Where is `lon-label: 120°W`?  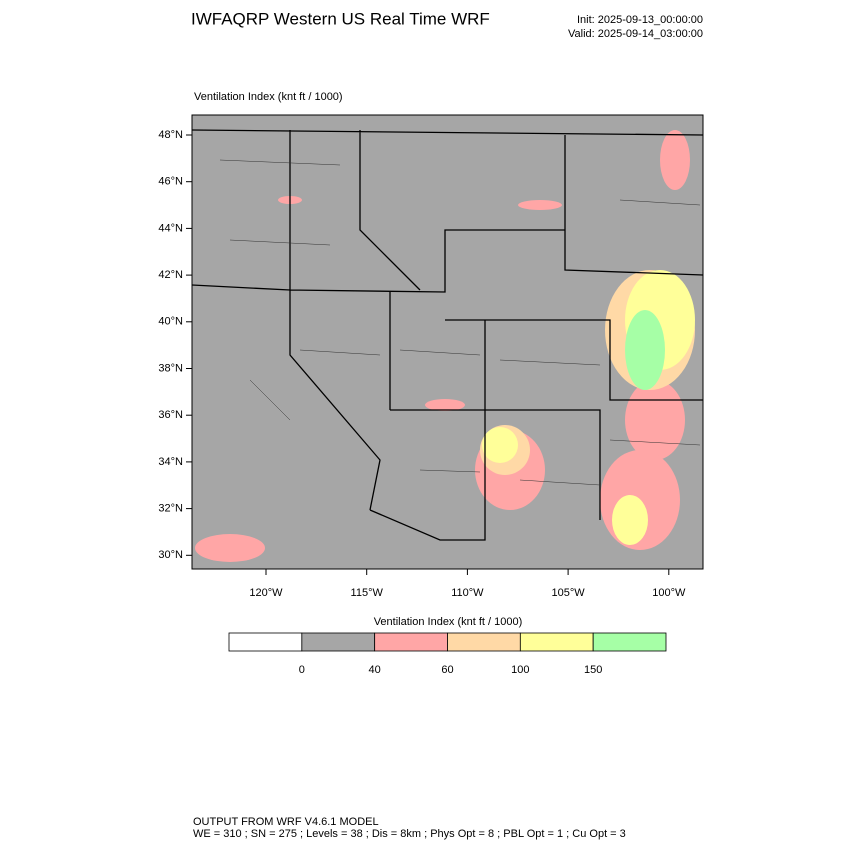
lon-label: 120°W is located at coordinates (266, 593).